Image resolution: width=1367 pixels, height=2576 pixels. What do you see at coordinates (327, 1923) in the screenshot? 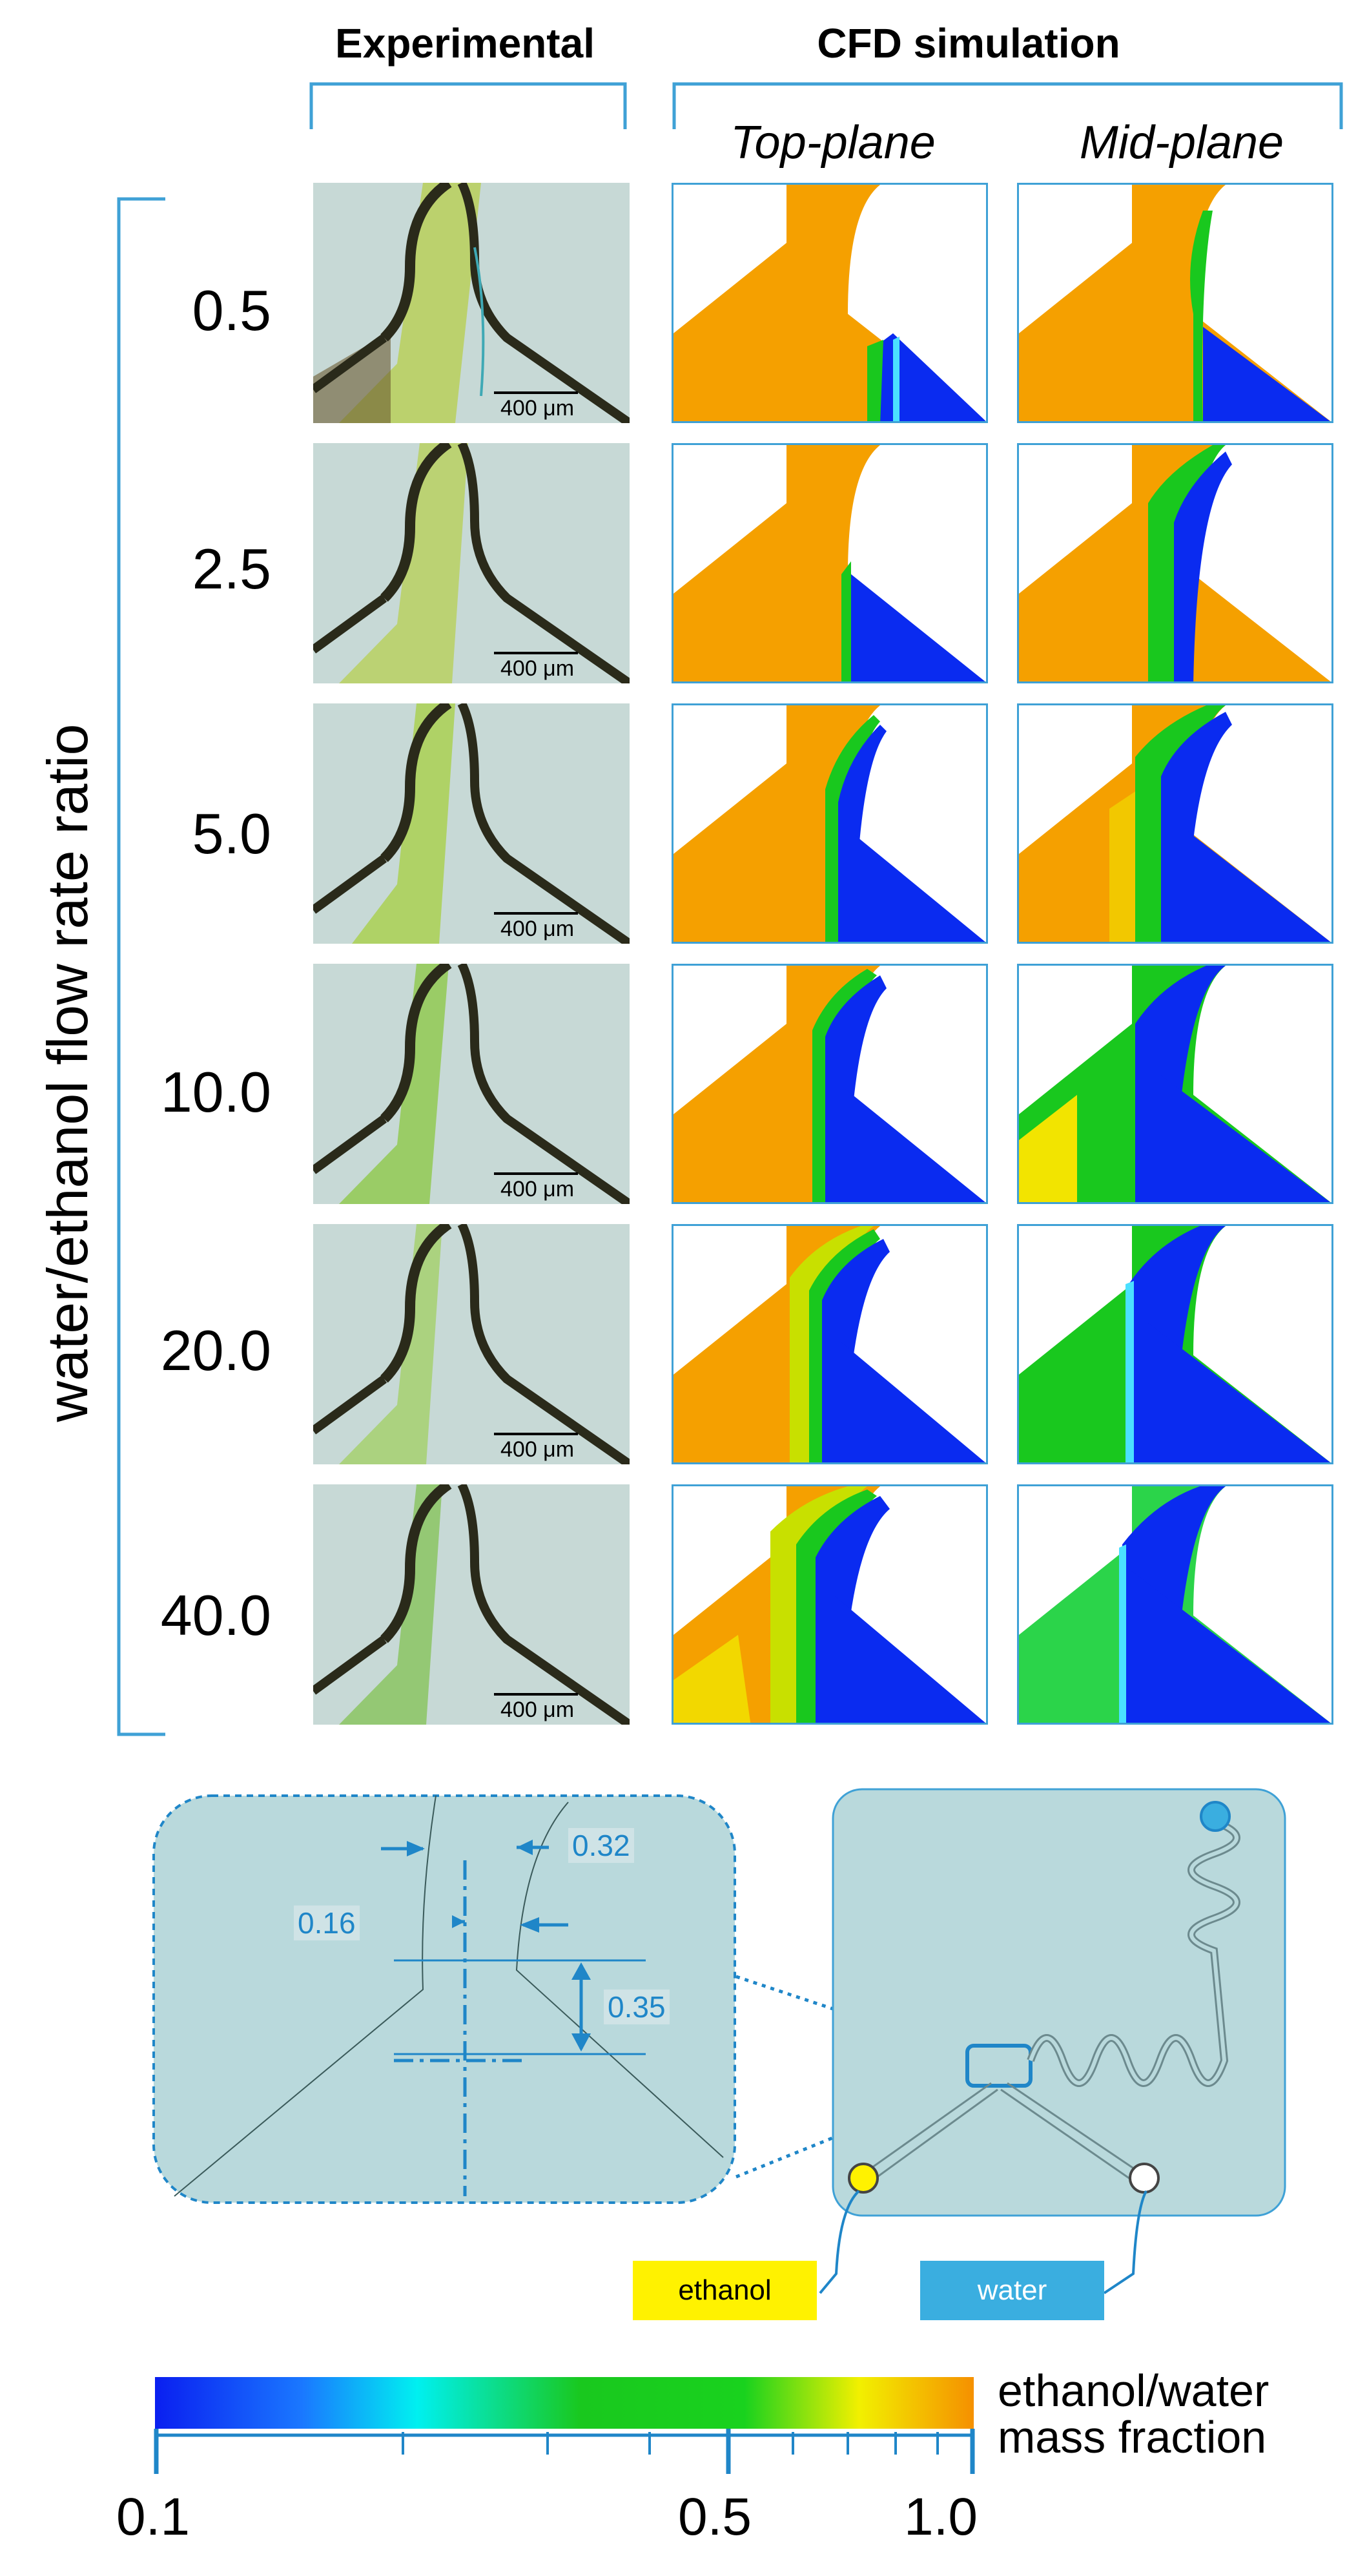
I see `dim-left-gap: 0.16` at bounding box center [327, 1923].